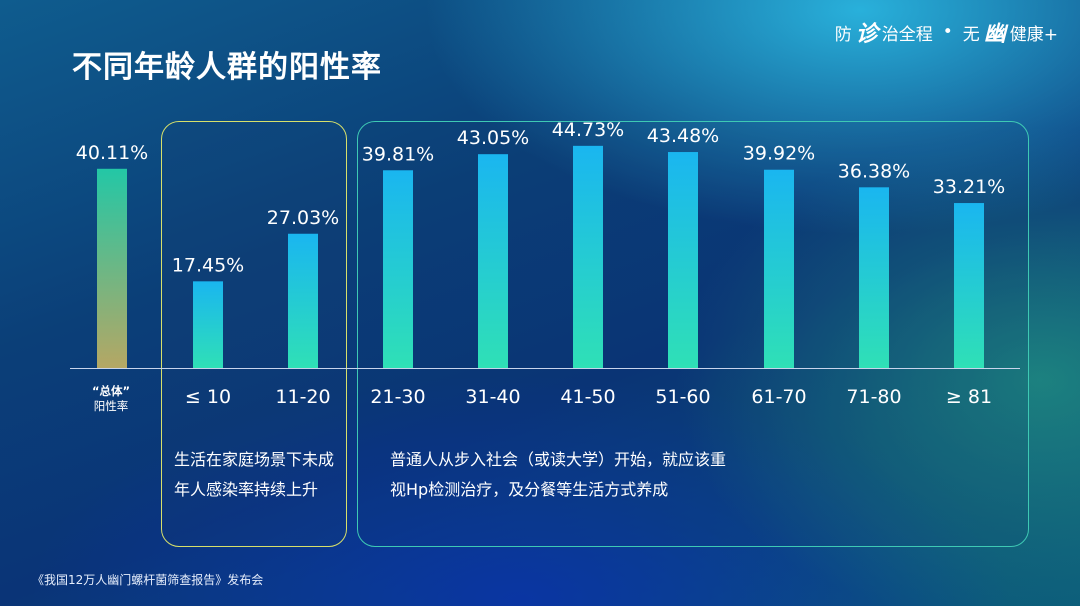  Describe the element at coordinates (303, 218) in the screenshot. I see `data-label-2: 27.03%` at that location.